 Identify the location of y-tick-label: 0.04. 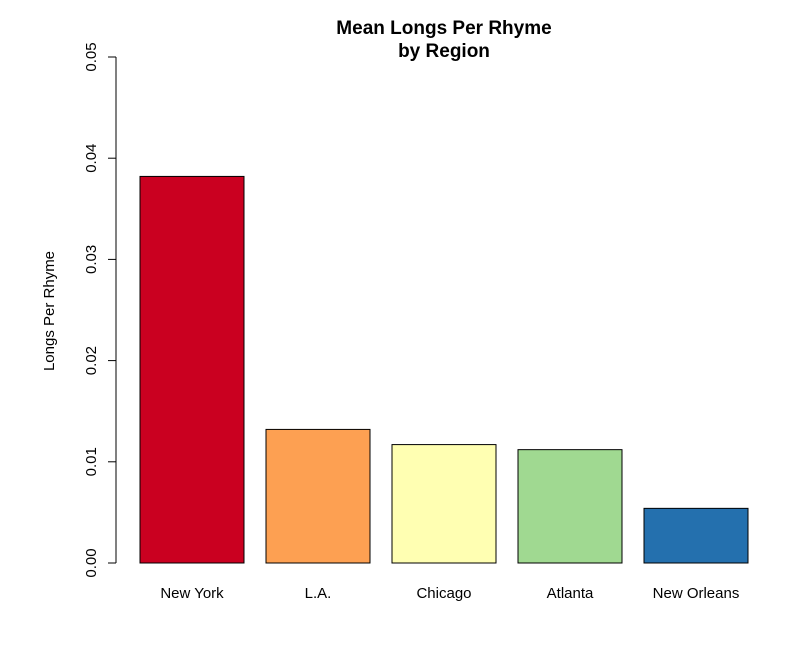
(91, 158).